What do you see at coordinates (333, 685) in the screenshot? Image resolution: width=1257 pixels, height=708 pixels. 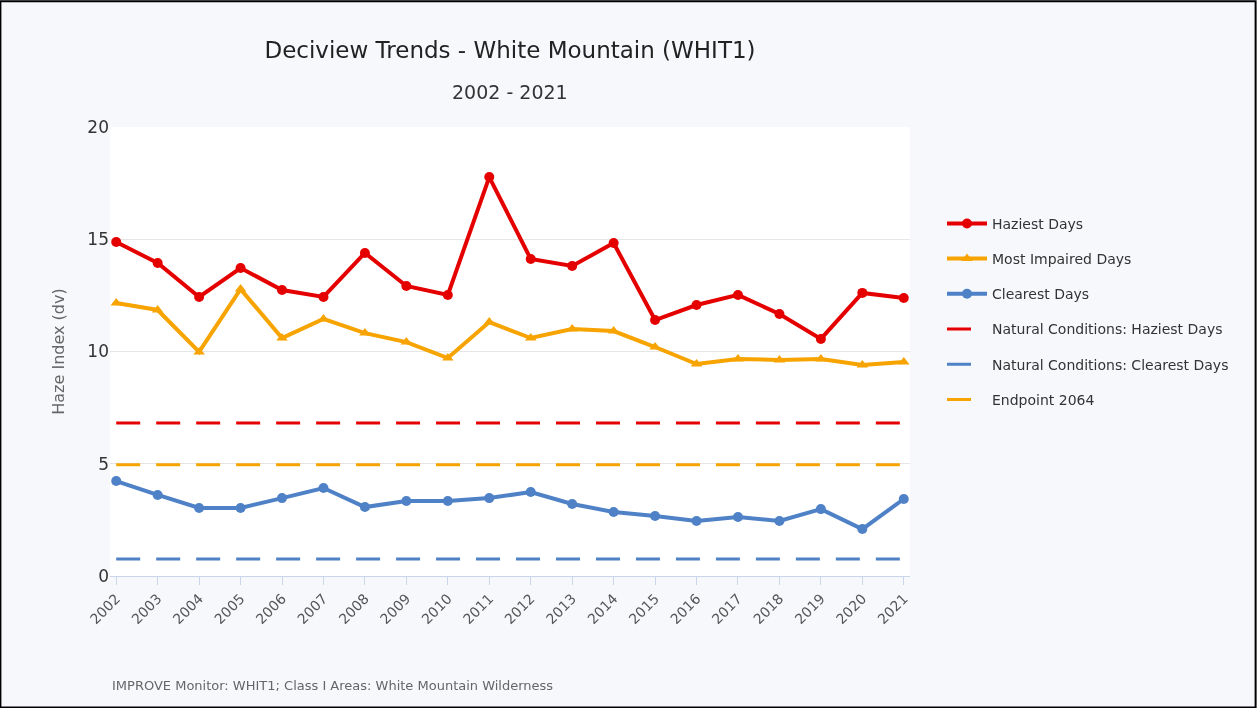 I see `text: IMPROVE Monitor: WHIT1; Class I Areas: White Mountain Wilderness` at bounding box center [333, 685].